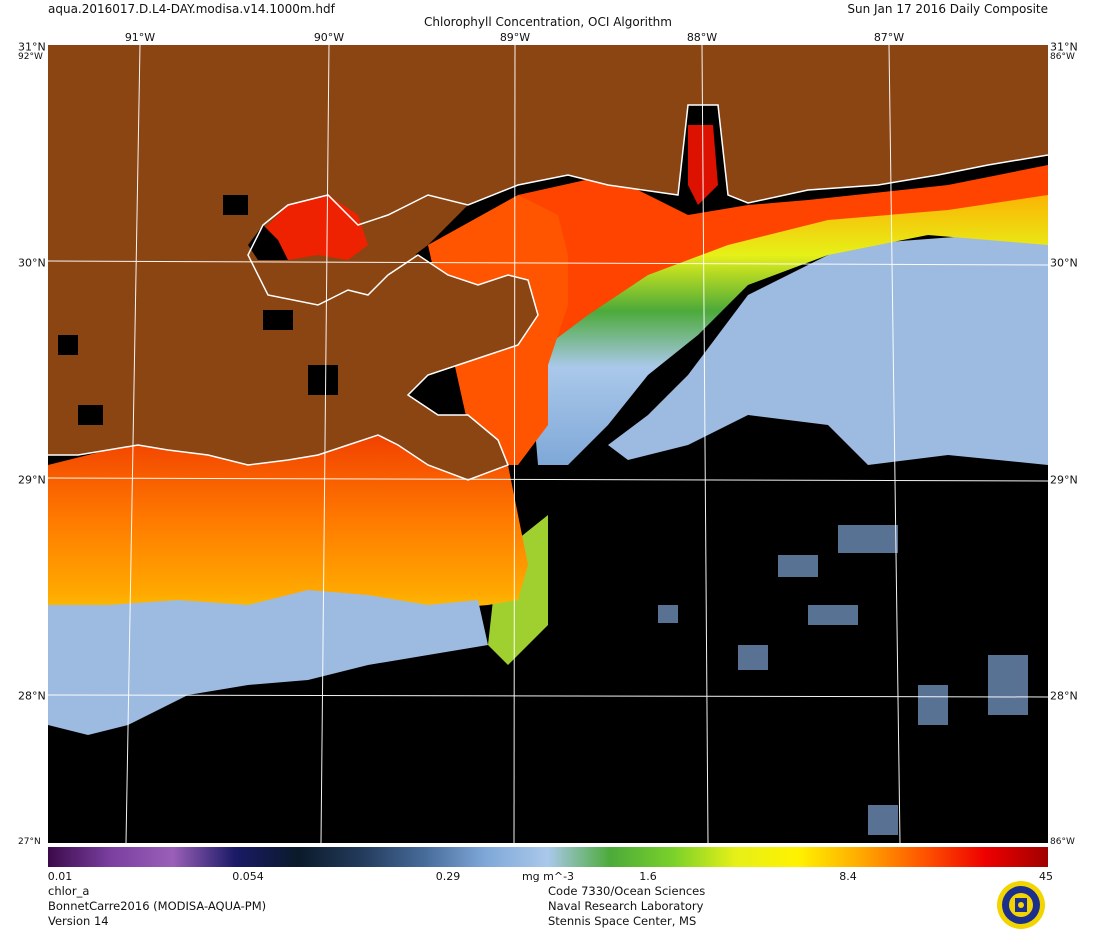 The height and width of the screenshot is (934, 1096). I want to click on lon-label-88w: 88°W, so click(702, 37).